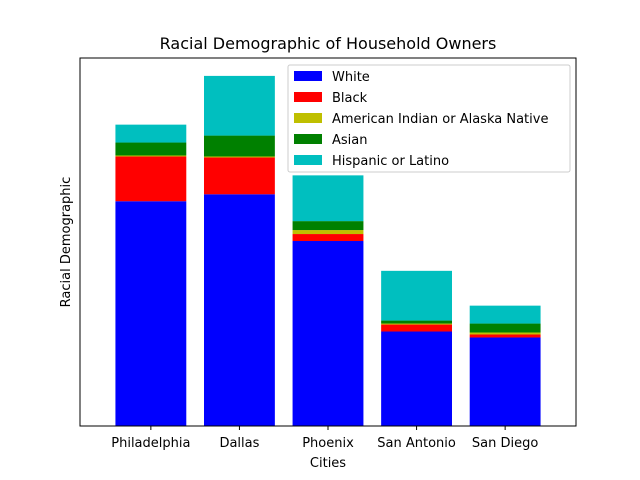 The height and width of the screenshot is (480, 640). What do you see at coordinates (239, 146) in the screenshot?
I see `bar-dallas-asian` at bounding box center [239, 146].